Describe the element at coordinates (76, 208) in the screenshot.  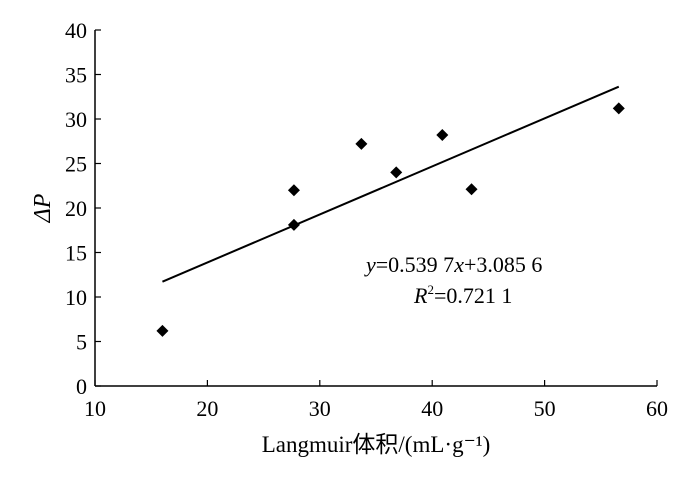
I see `y-tick-label: 20` at that location.